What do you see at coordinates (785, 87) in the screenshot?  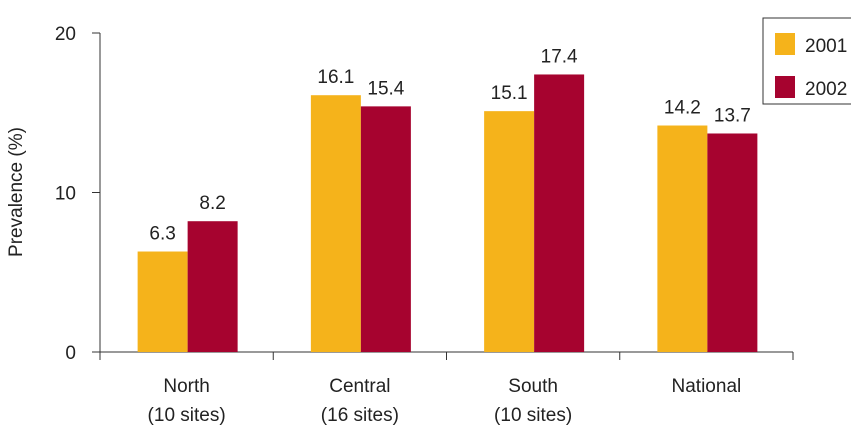 I see `legend-swatch-2002` at bounding box center [785, 87].